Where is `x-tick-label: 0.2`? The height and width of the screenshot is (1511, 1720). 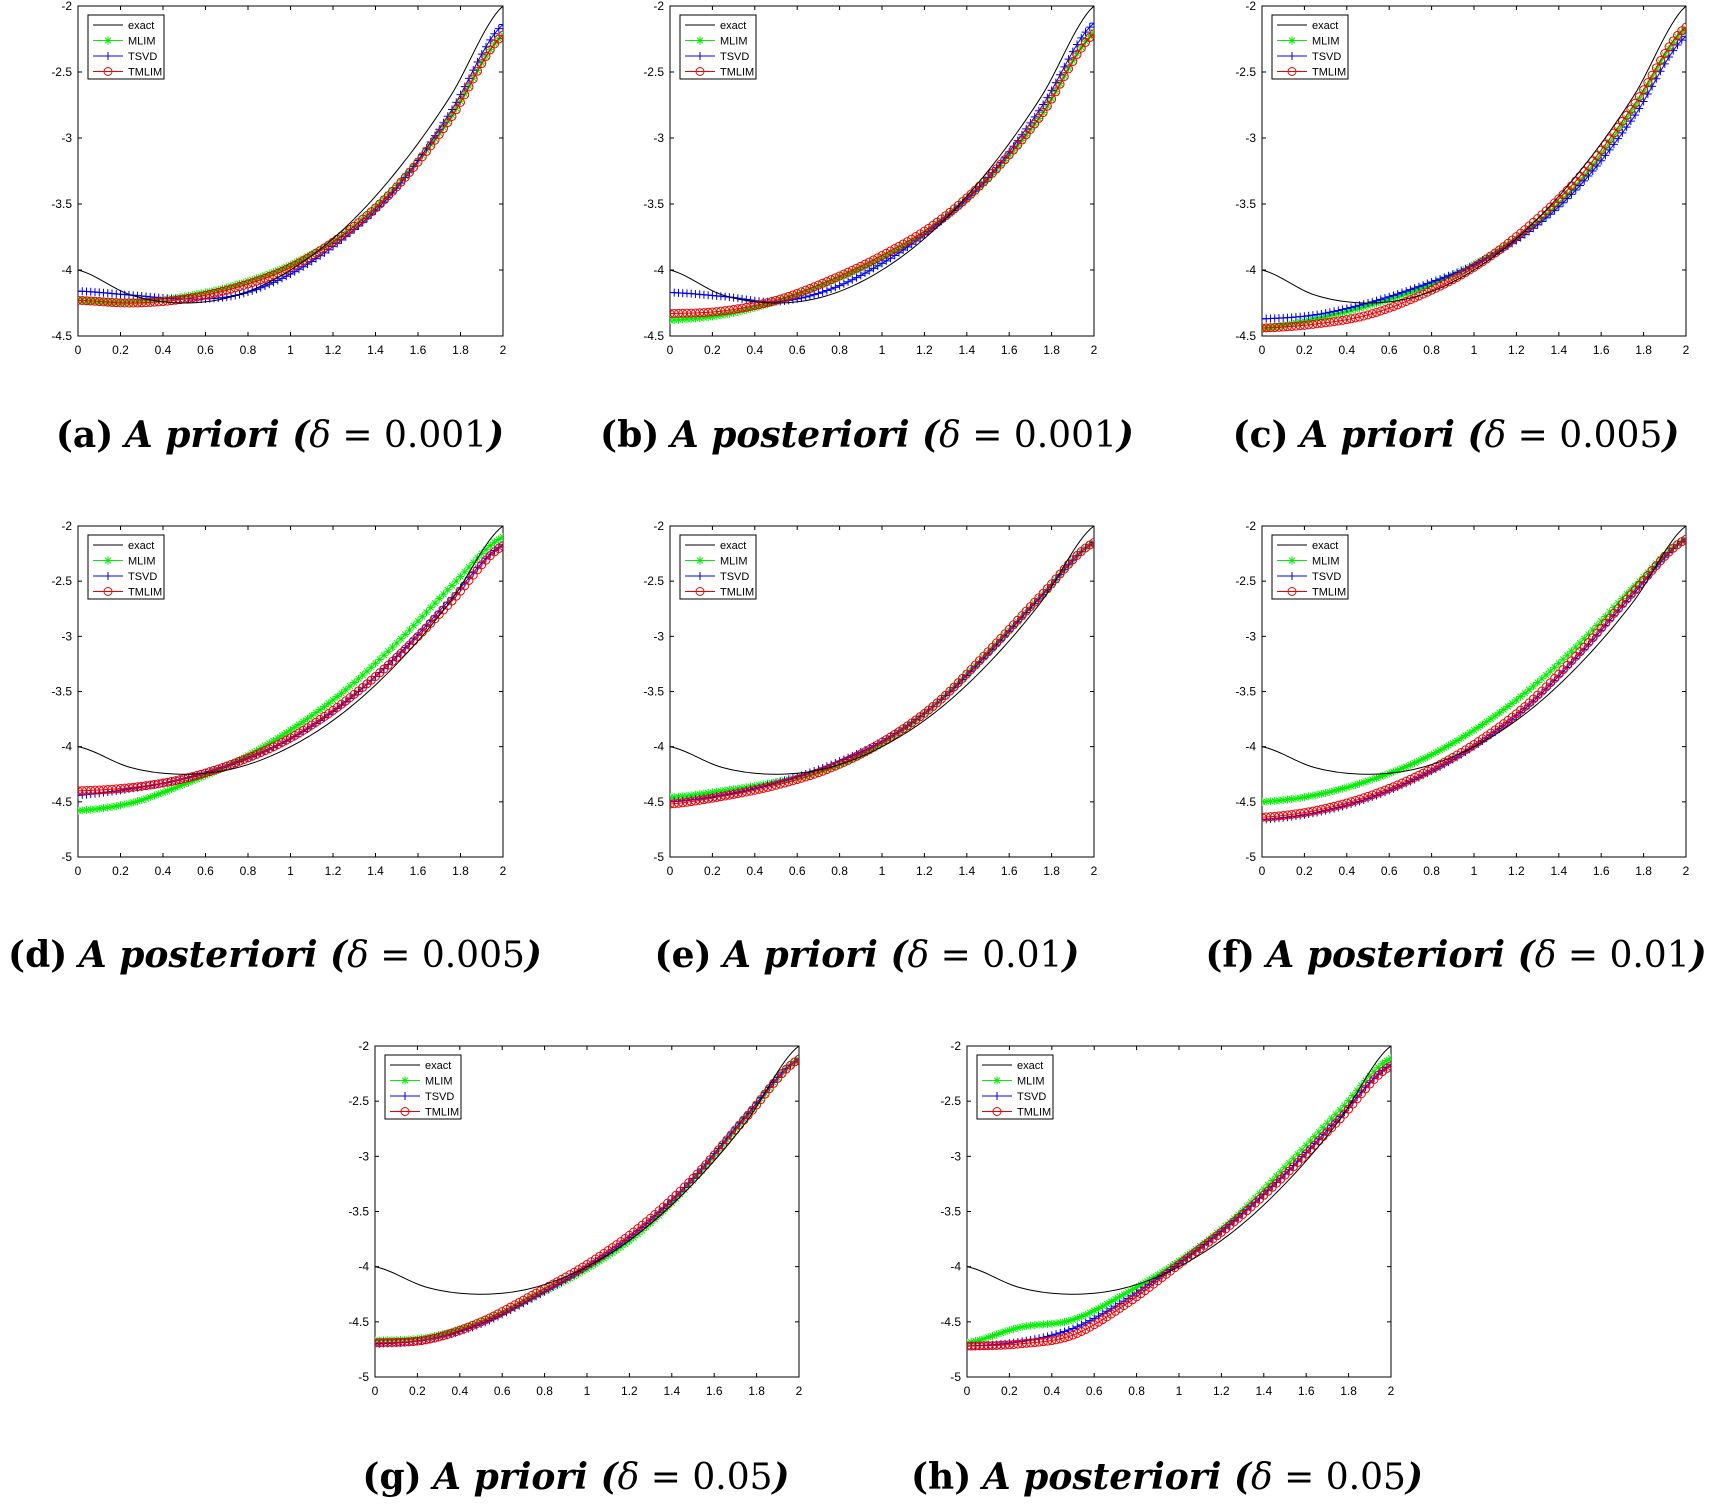 x-tick-label: 0.2 is located at coordinates (417, 1391).